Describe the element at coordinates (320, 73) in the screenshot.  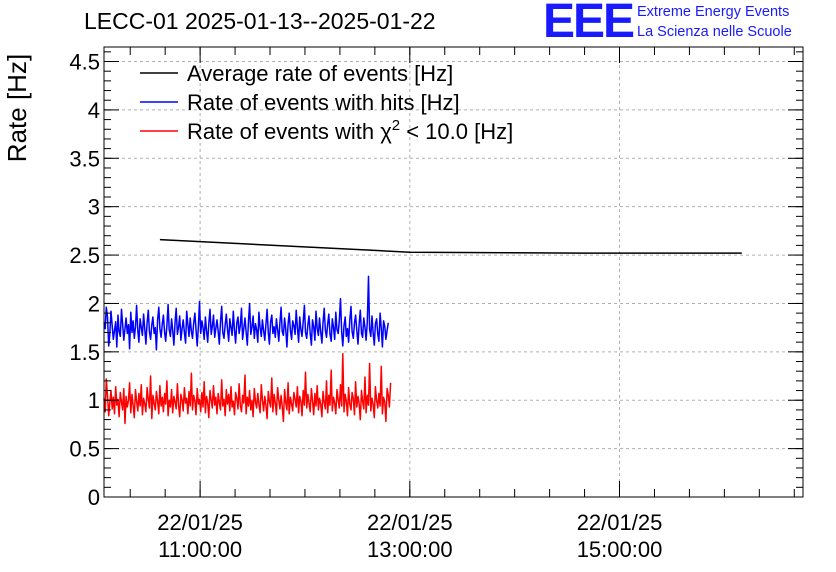
I see `legend-label-0: Average rate of events [Hz]` at that location.